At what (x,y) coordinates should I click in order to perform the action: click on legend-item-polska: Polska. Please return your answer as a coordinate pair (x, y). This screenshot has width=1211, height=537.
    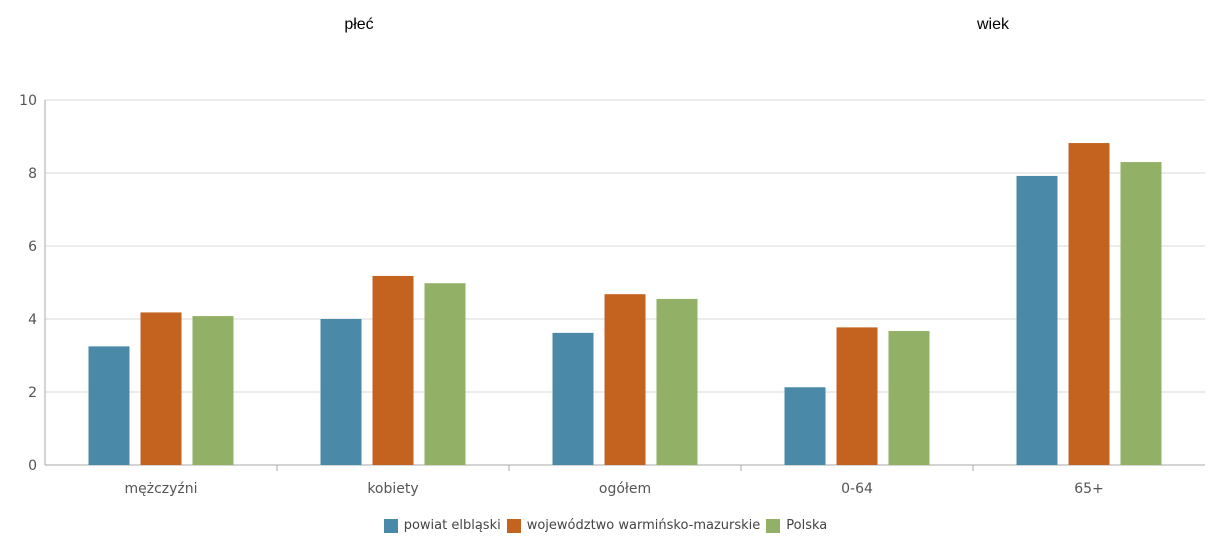
    Looking at the image, I should click on (796, 525).